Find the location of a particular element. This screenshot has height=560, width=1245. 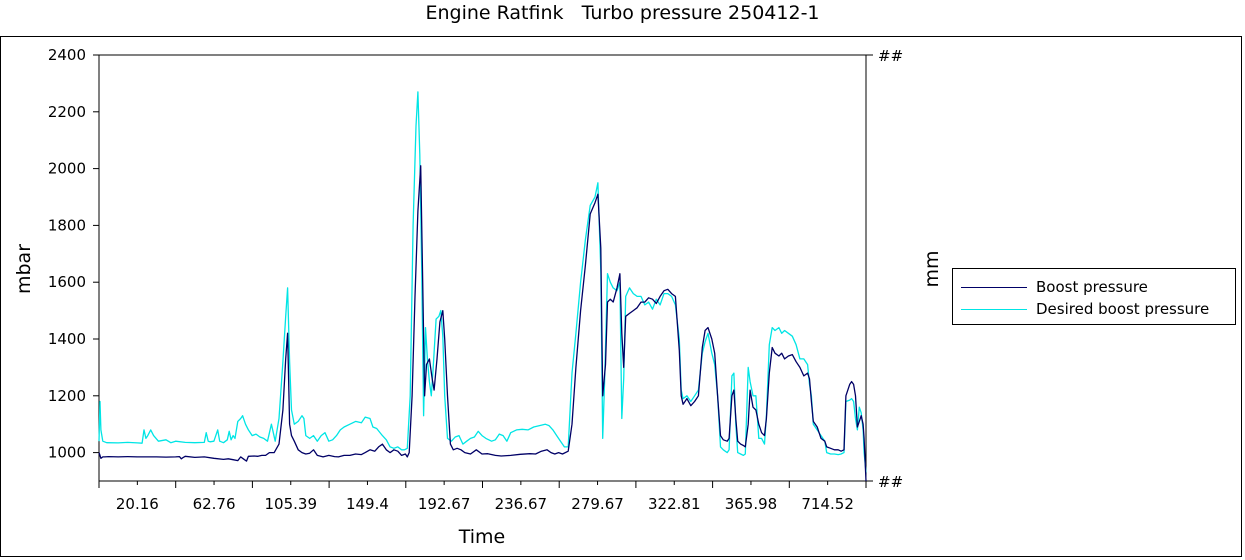

x-tick-label: 322.81 is located at coordinates (674, 504).